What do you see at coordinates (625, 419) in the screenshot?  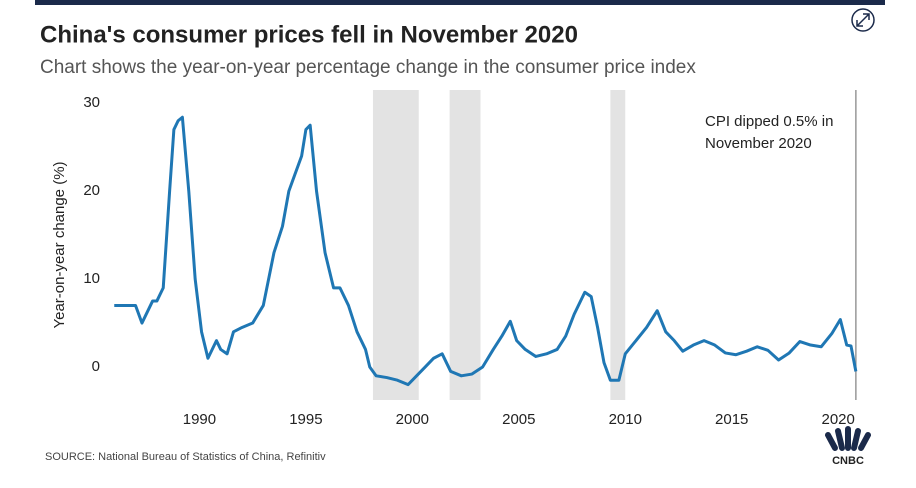 I see `x-tick-label: 2010` at bounding box center [625, 419].